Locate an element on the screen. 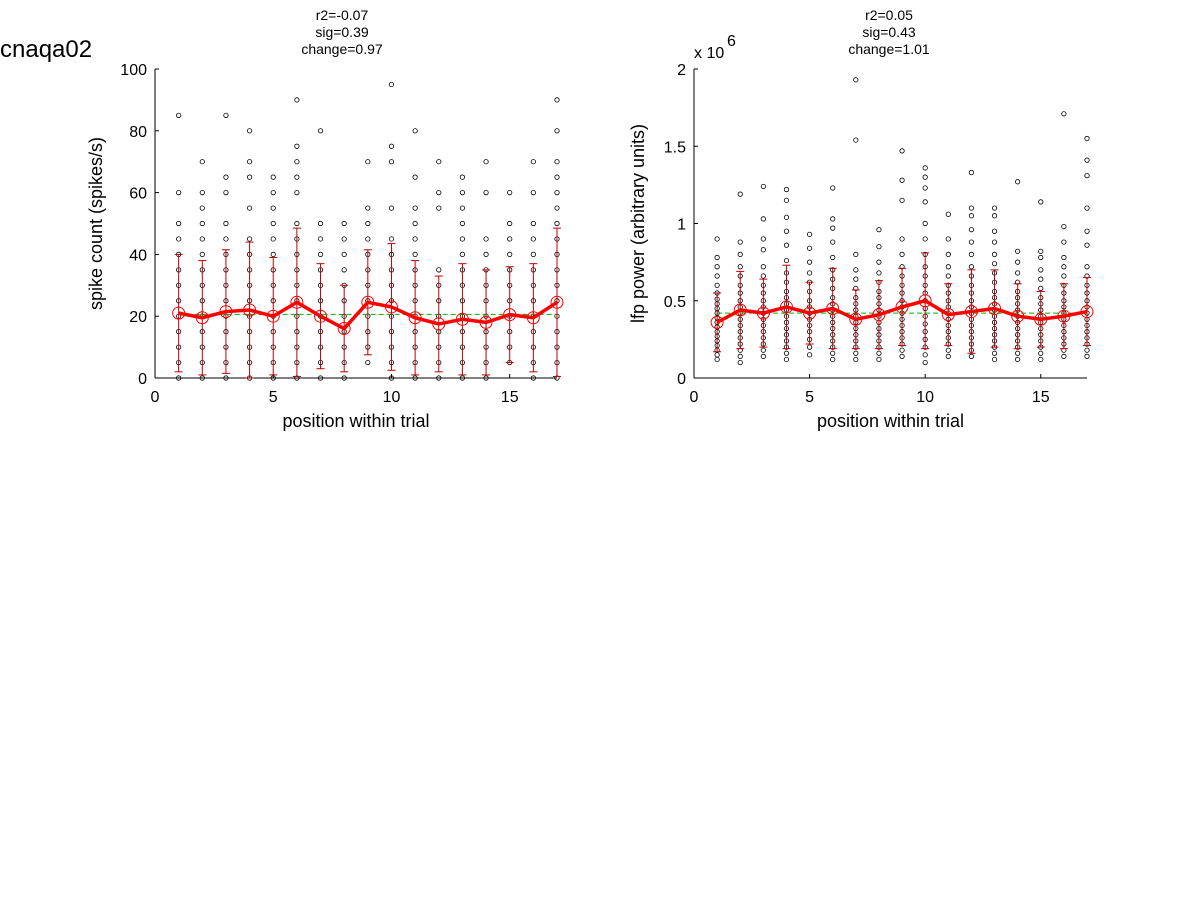  y-tick-label: 0 is located at coordinates (142, 379).